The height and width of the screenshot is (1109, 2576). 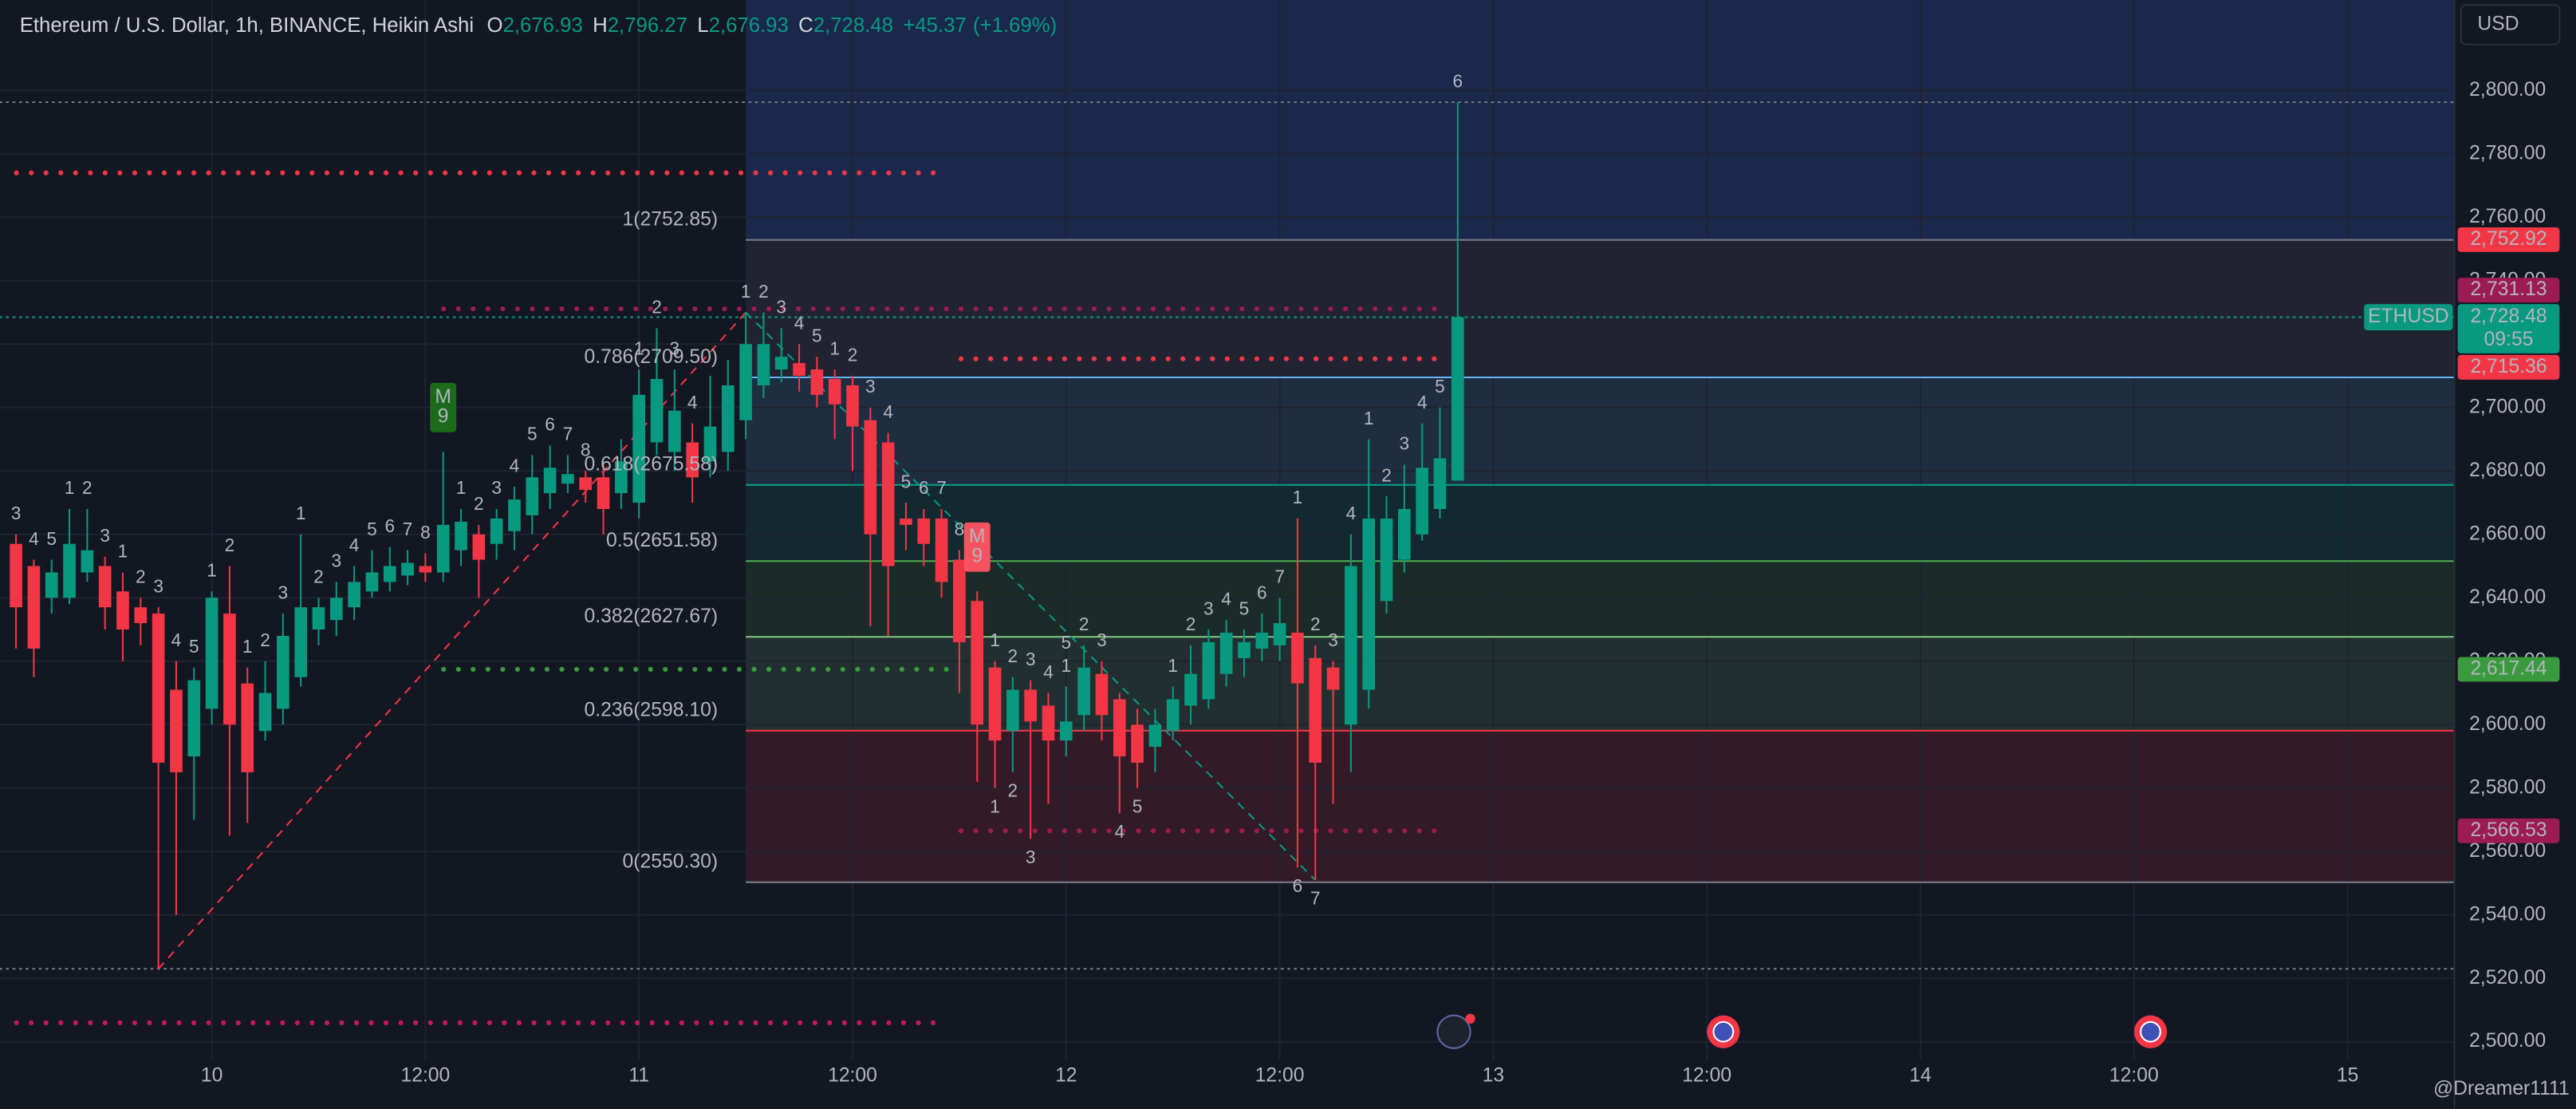 I want to click on td-count: 7, so click(x=1279, y=576).